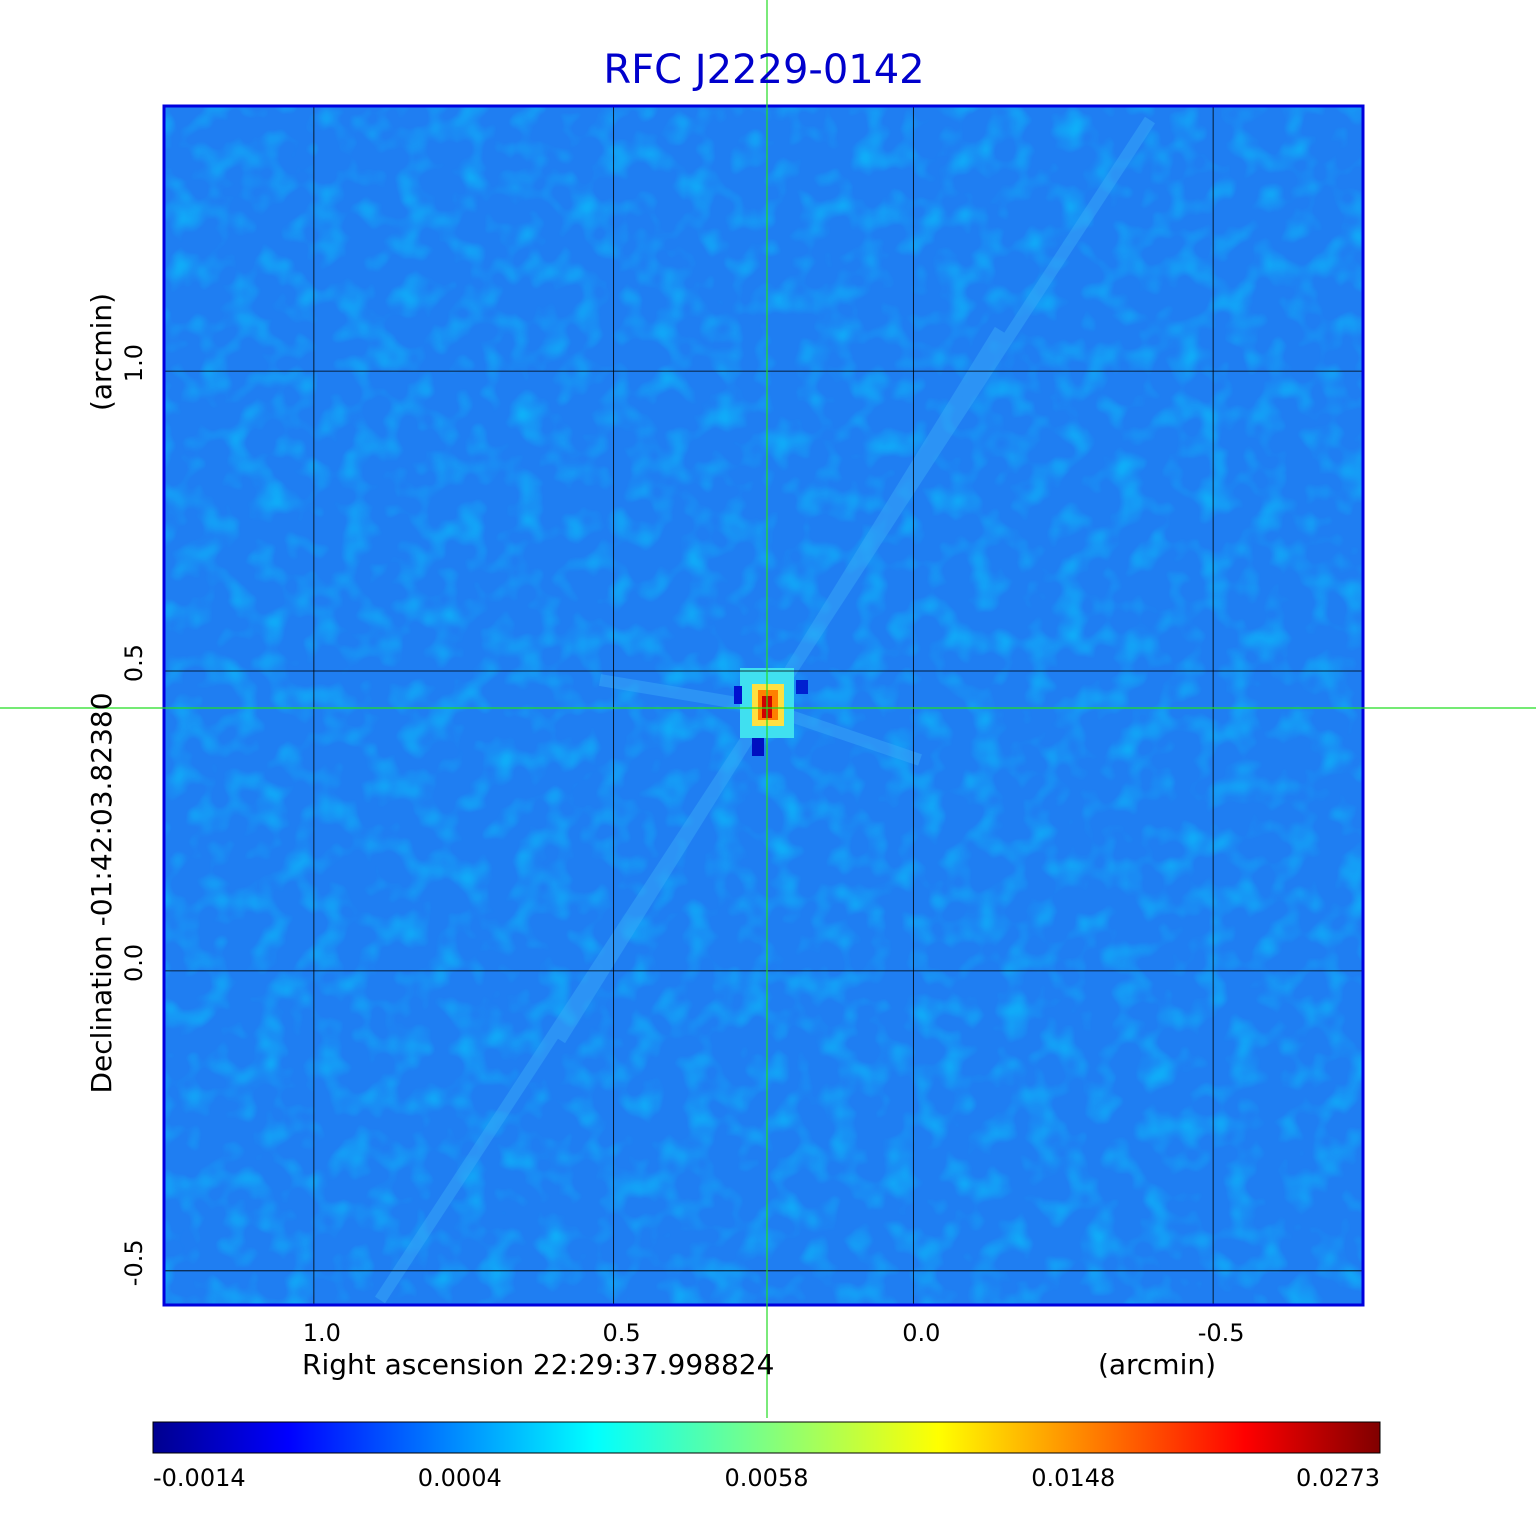 The height and width of the screenshot is (1515, 1536). I want to click on x-tick-label: 1.0, so click(322, 1333).